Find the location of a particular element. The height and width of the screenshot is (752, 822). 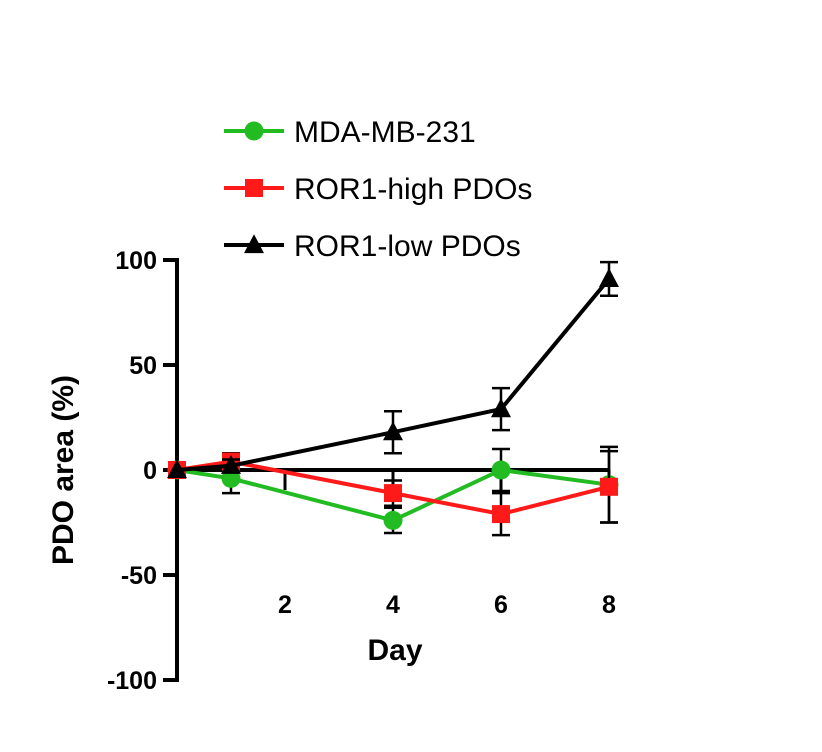

y-tick-label: 50 is located at coordinates (143, 366).